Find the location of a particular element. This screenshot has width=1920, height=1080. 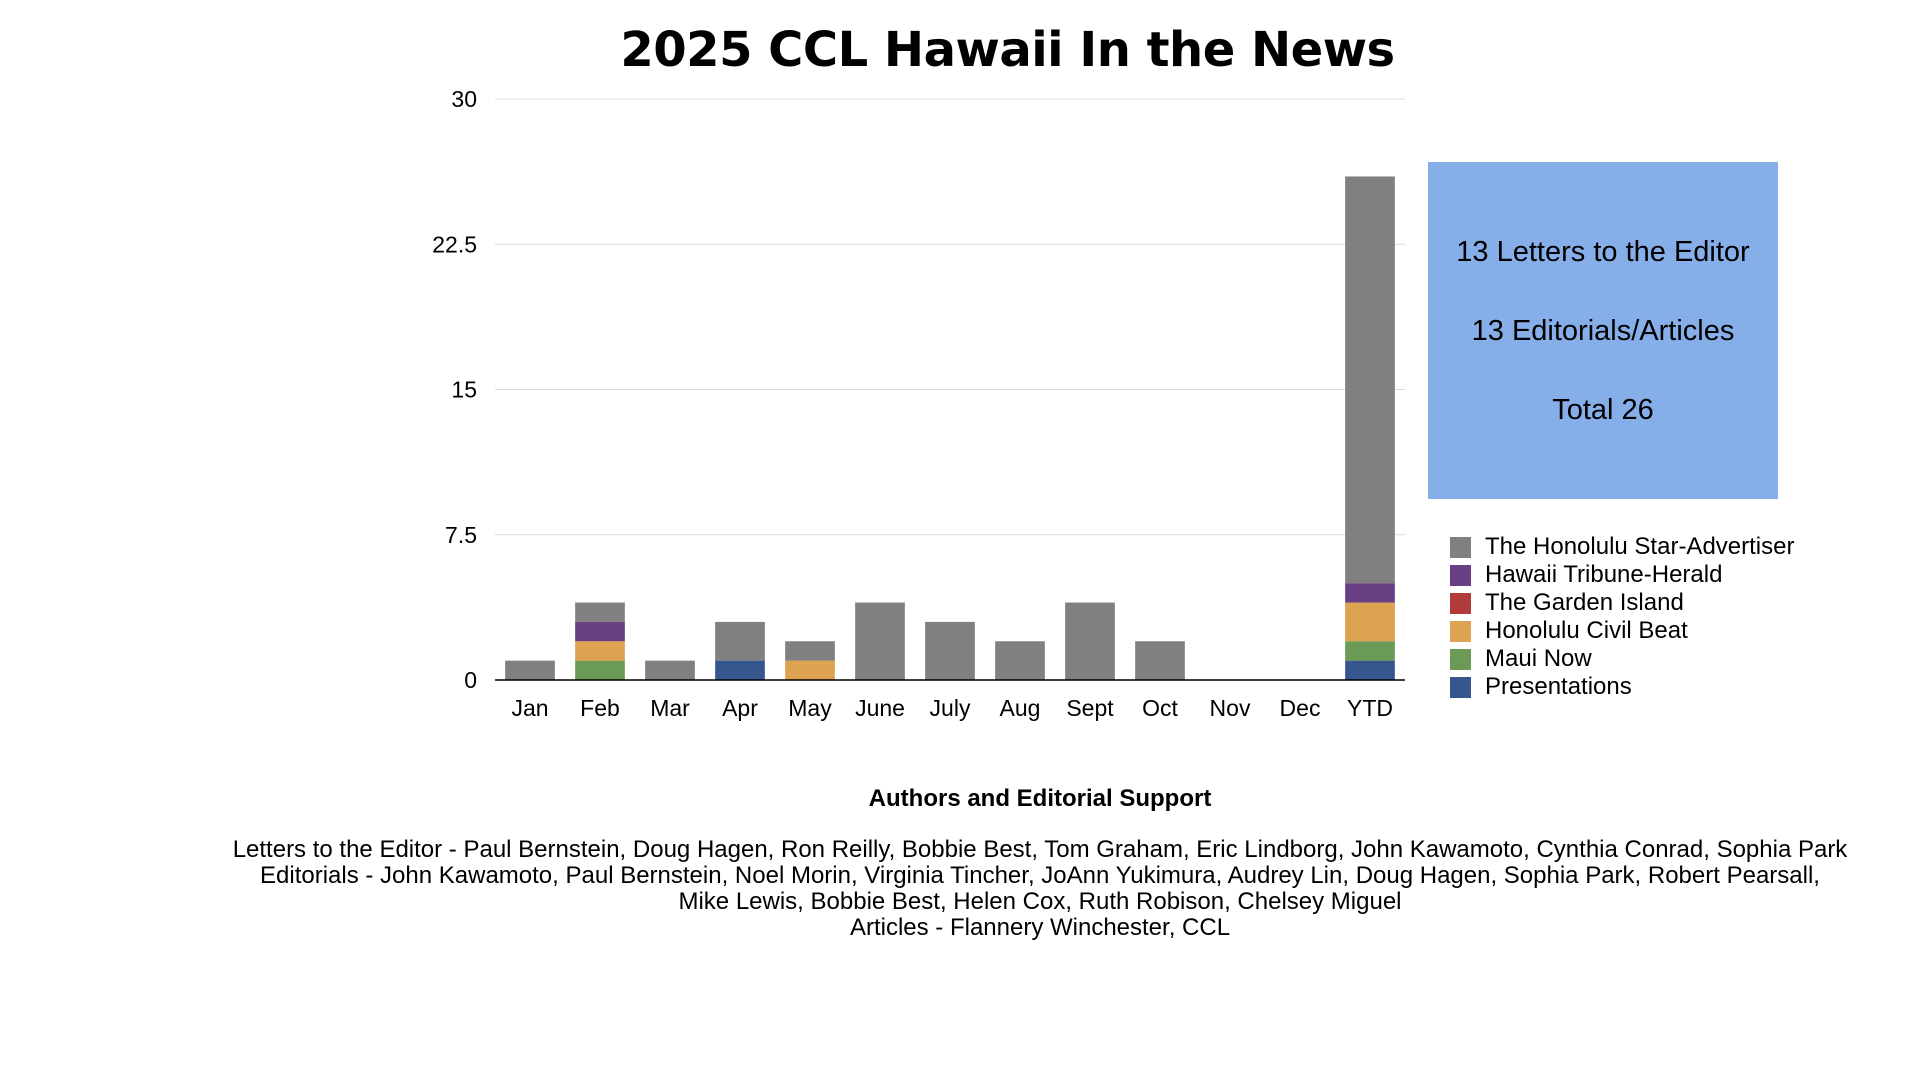

bar-segment-june-honolulu-star-advertiser is located at coordinates (880, 641).